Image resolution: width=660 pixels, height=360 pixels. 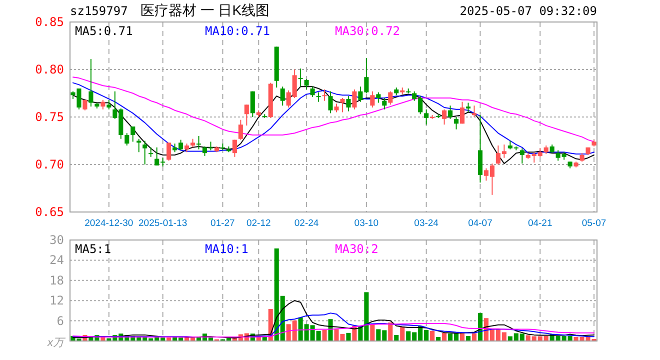 What do you see at coordinates (480, 223) in the screenshot?
I see `x-tick-label: 04-07` at bounding box center [480, 223].